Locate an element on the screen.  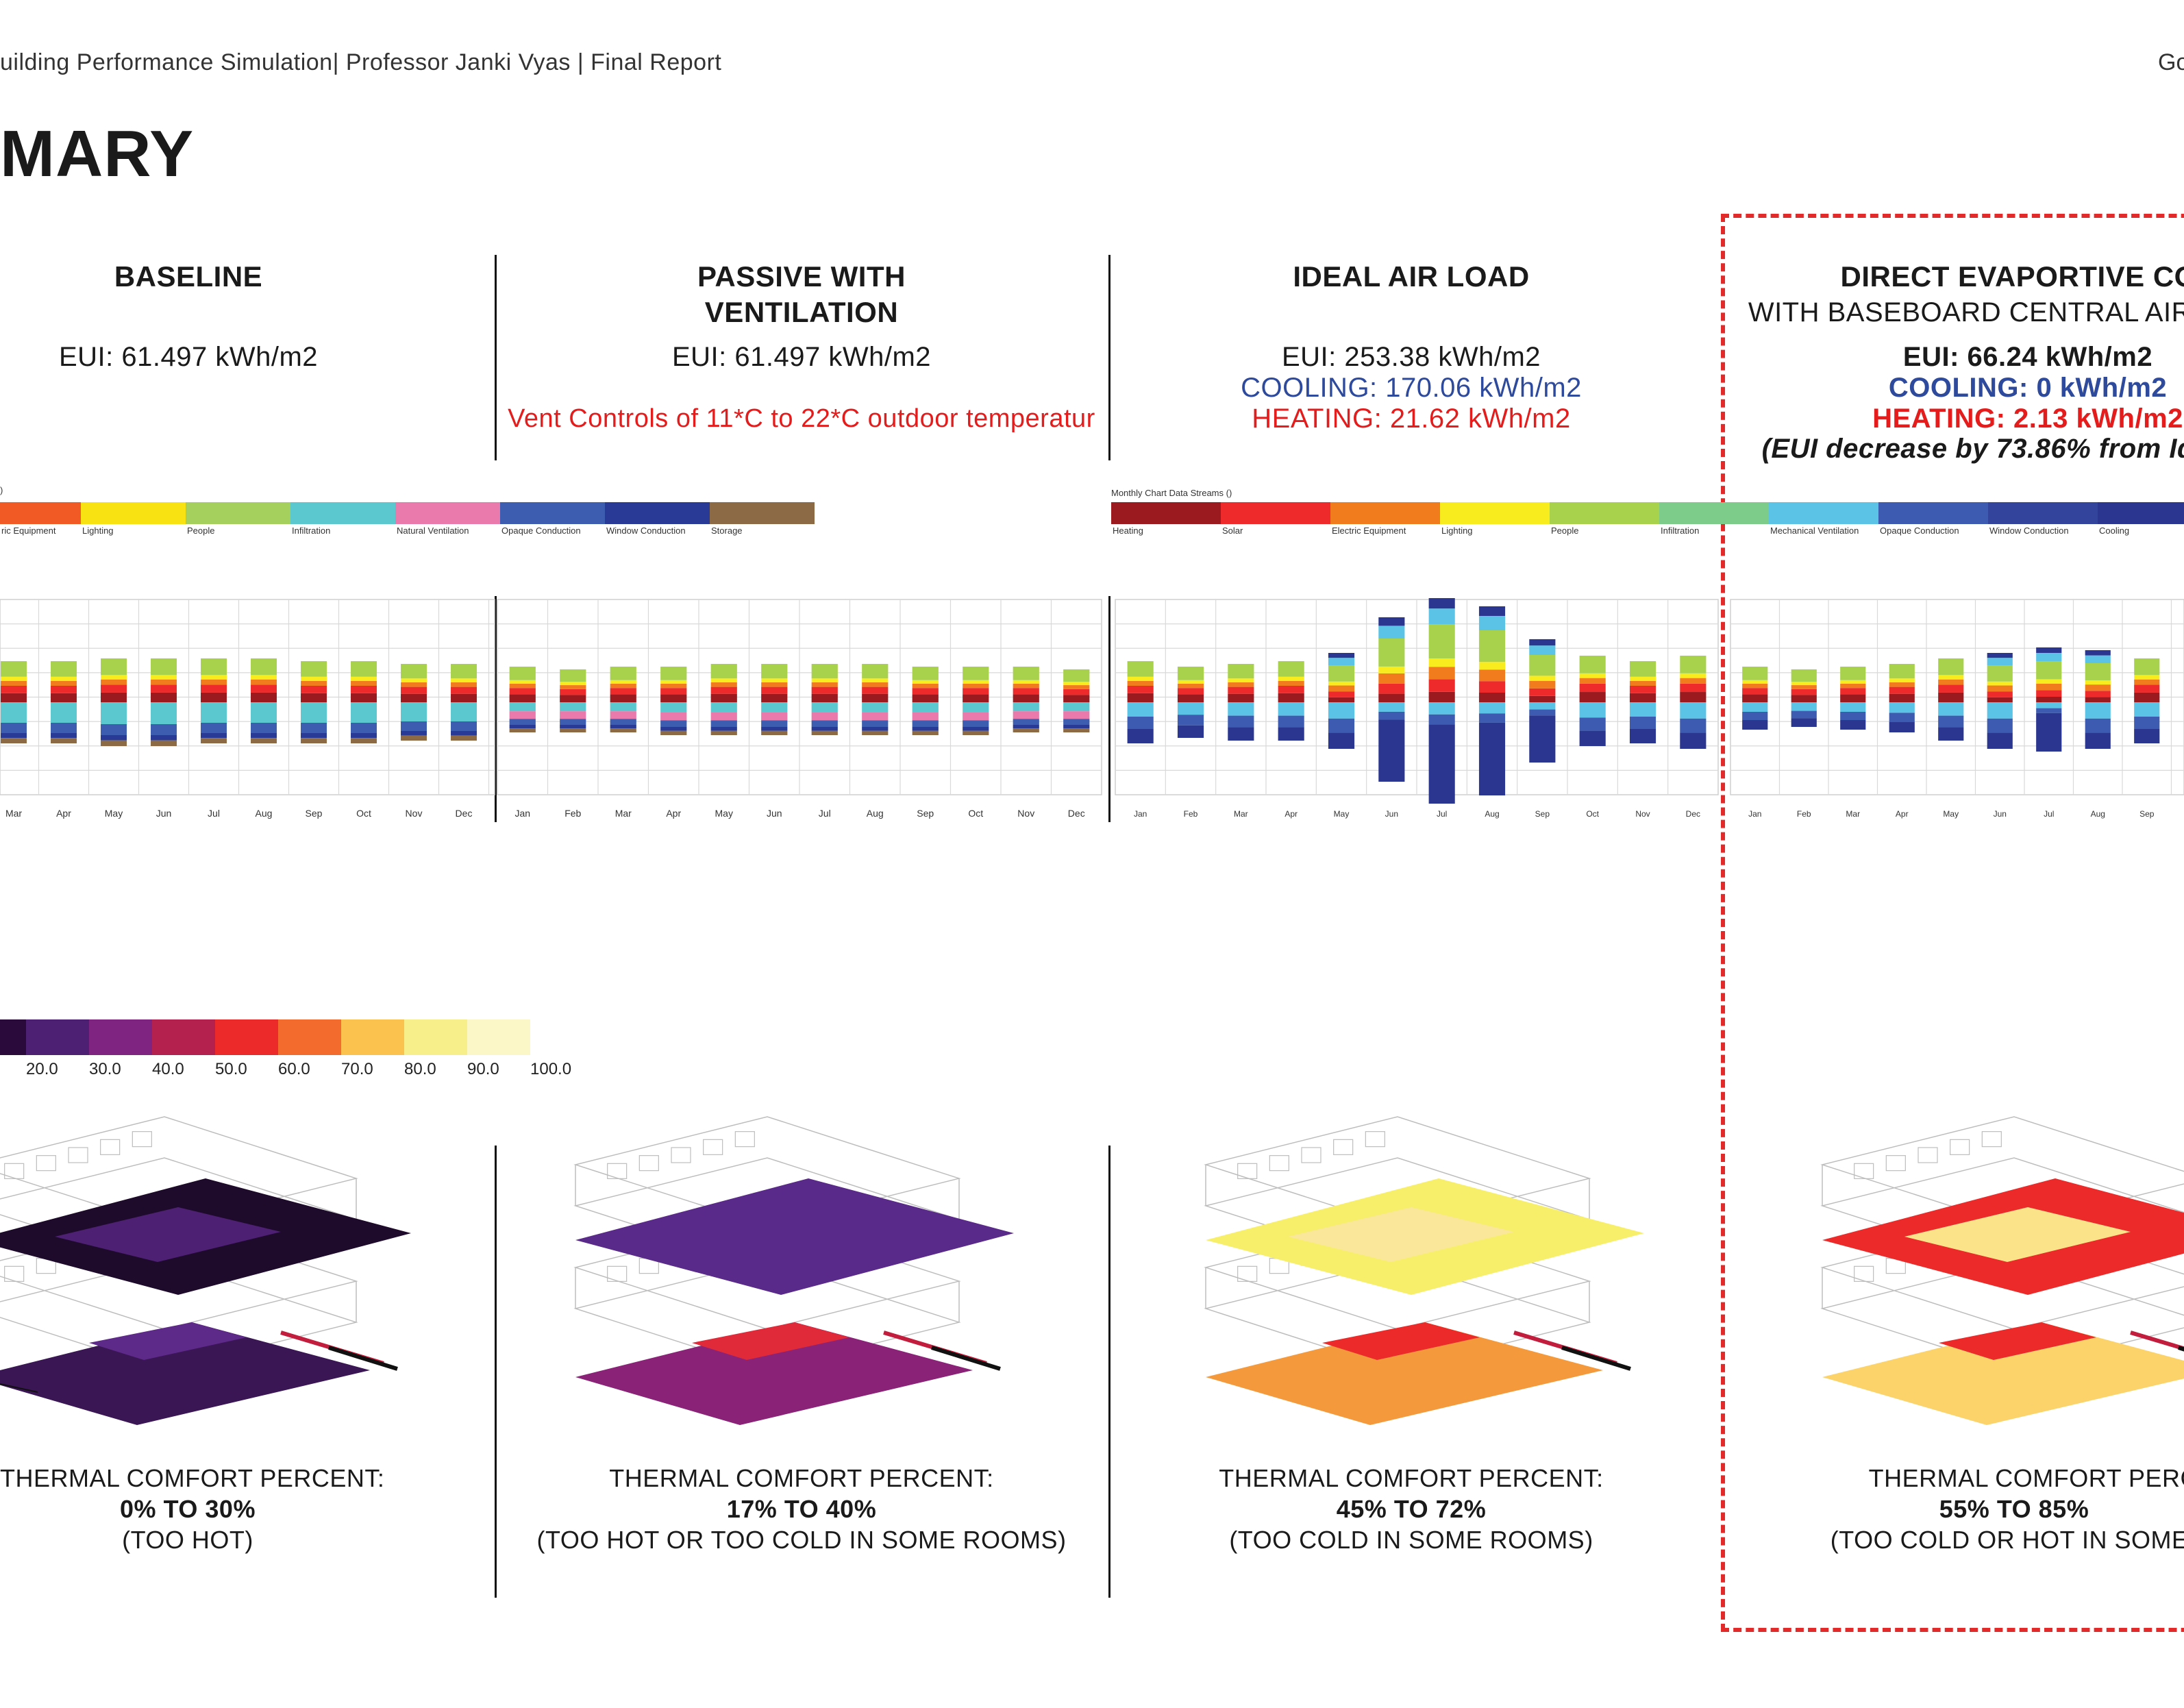
tick-label: Oct is located at coordinates (1592, 814).